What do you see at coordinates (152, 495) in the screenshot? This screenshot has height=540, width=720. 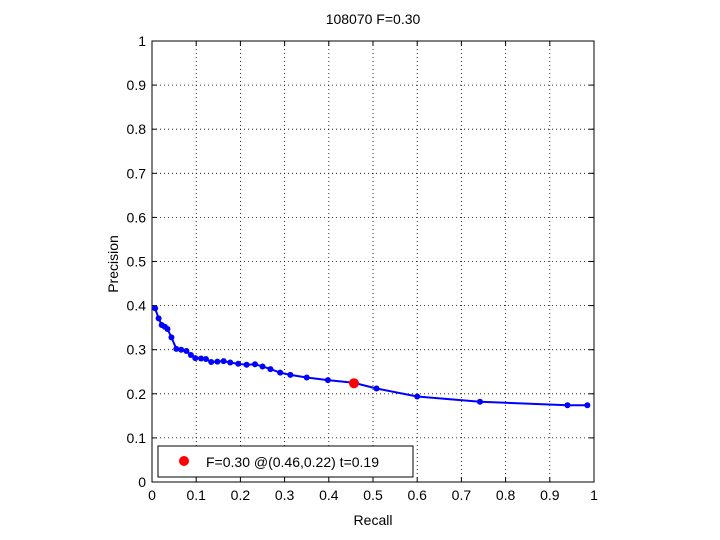 I see `x-tick-label: 0` at bounding box center [152, 495].